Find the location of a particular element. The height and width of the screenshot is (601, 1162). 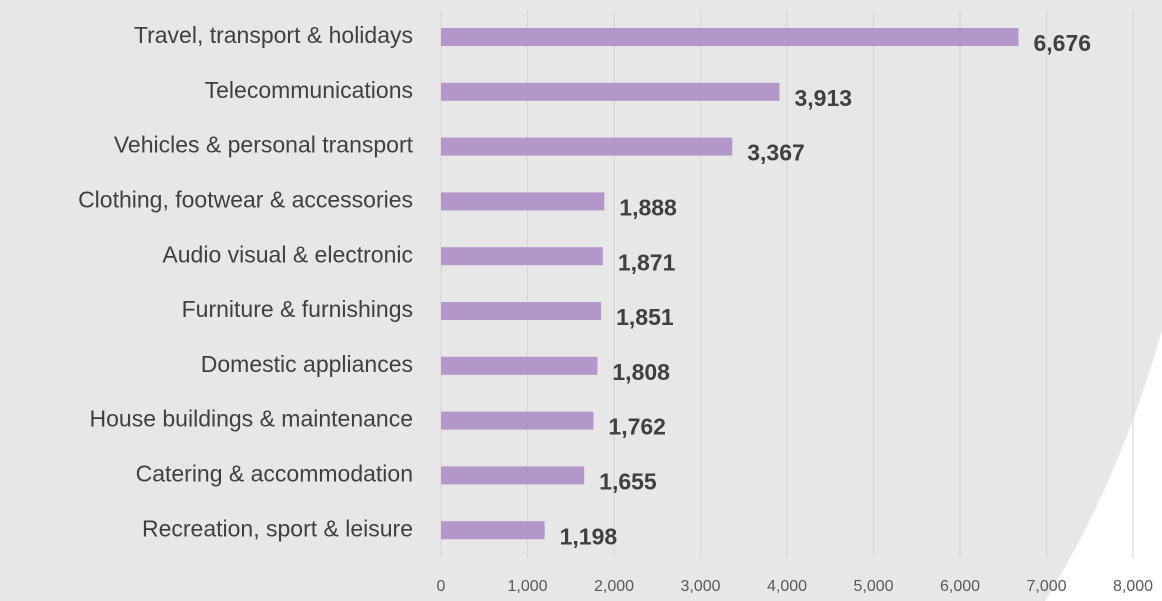

y-tick-label: Recreation, sport & leisure is located at coordinates (277, 528).